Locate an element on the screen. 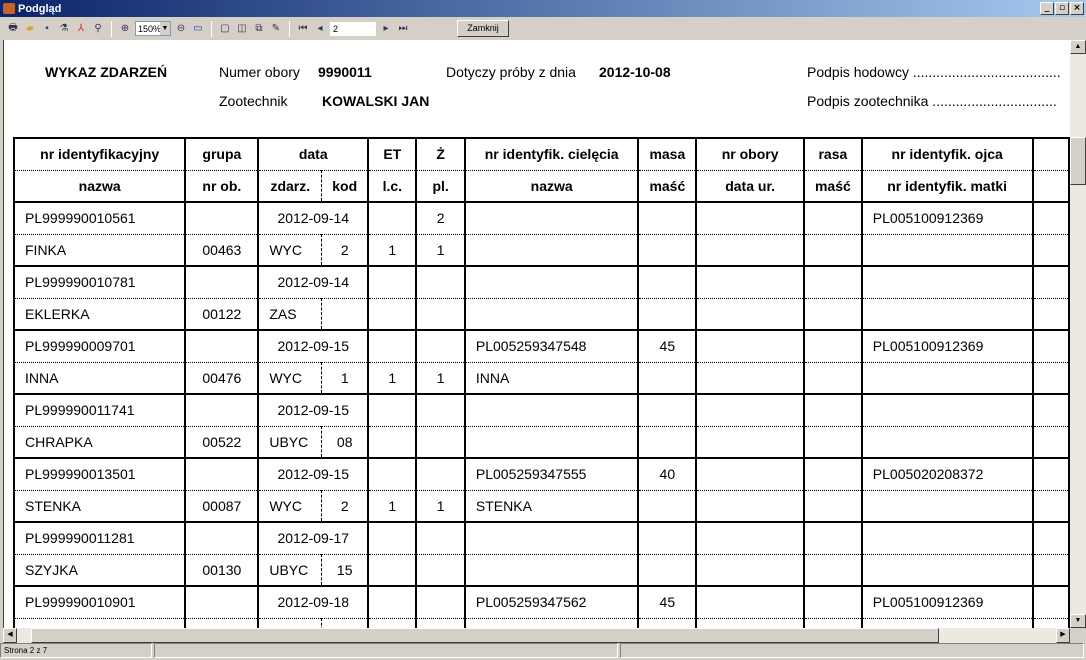  save-icon: ▪ is located at coordinates (47, 28).